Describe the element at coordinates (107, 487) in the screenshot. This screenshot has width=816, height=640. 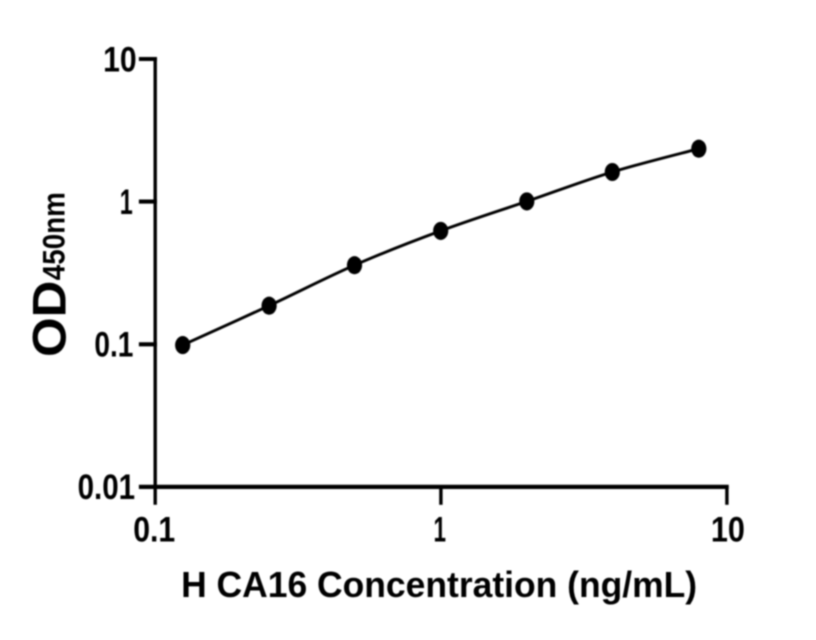
I see `svg-text: 0.01` at that location.